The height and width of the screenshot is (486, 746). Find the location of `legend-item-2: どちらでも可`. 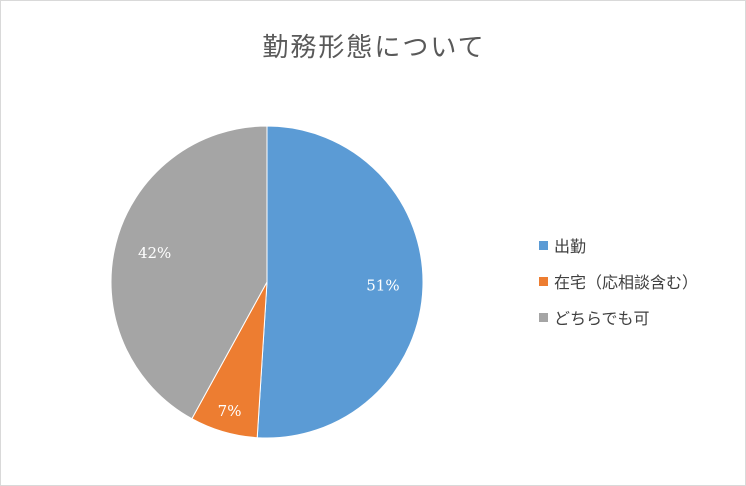

legend-item-2: どちらでも可 is located at coordinates (618, 317).